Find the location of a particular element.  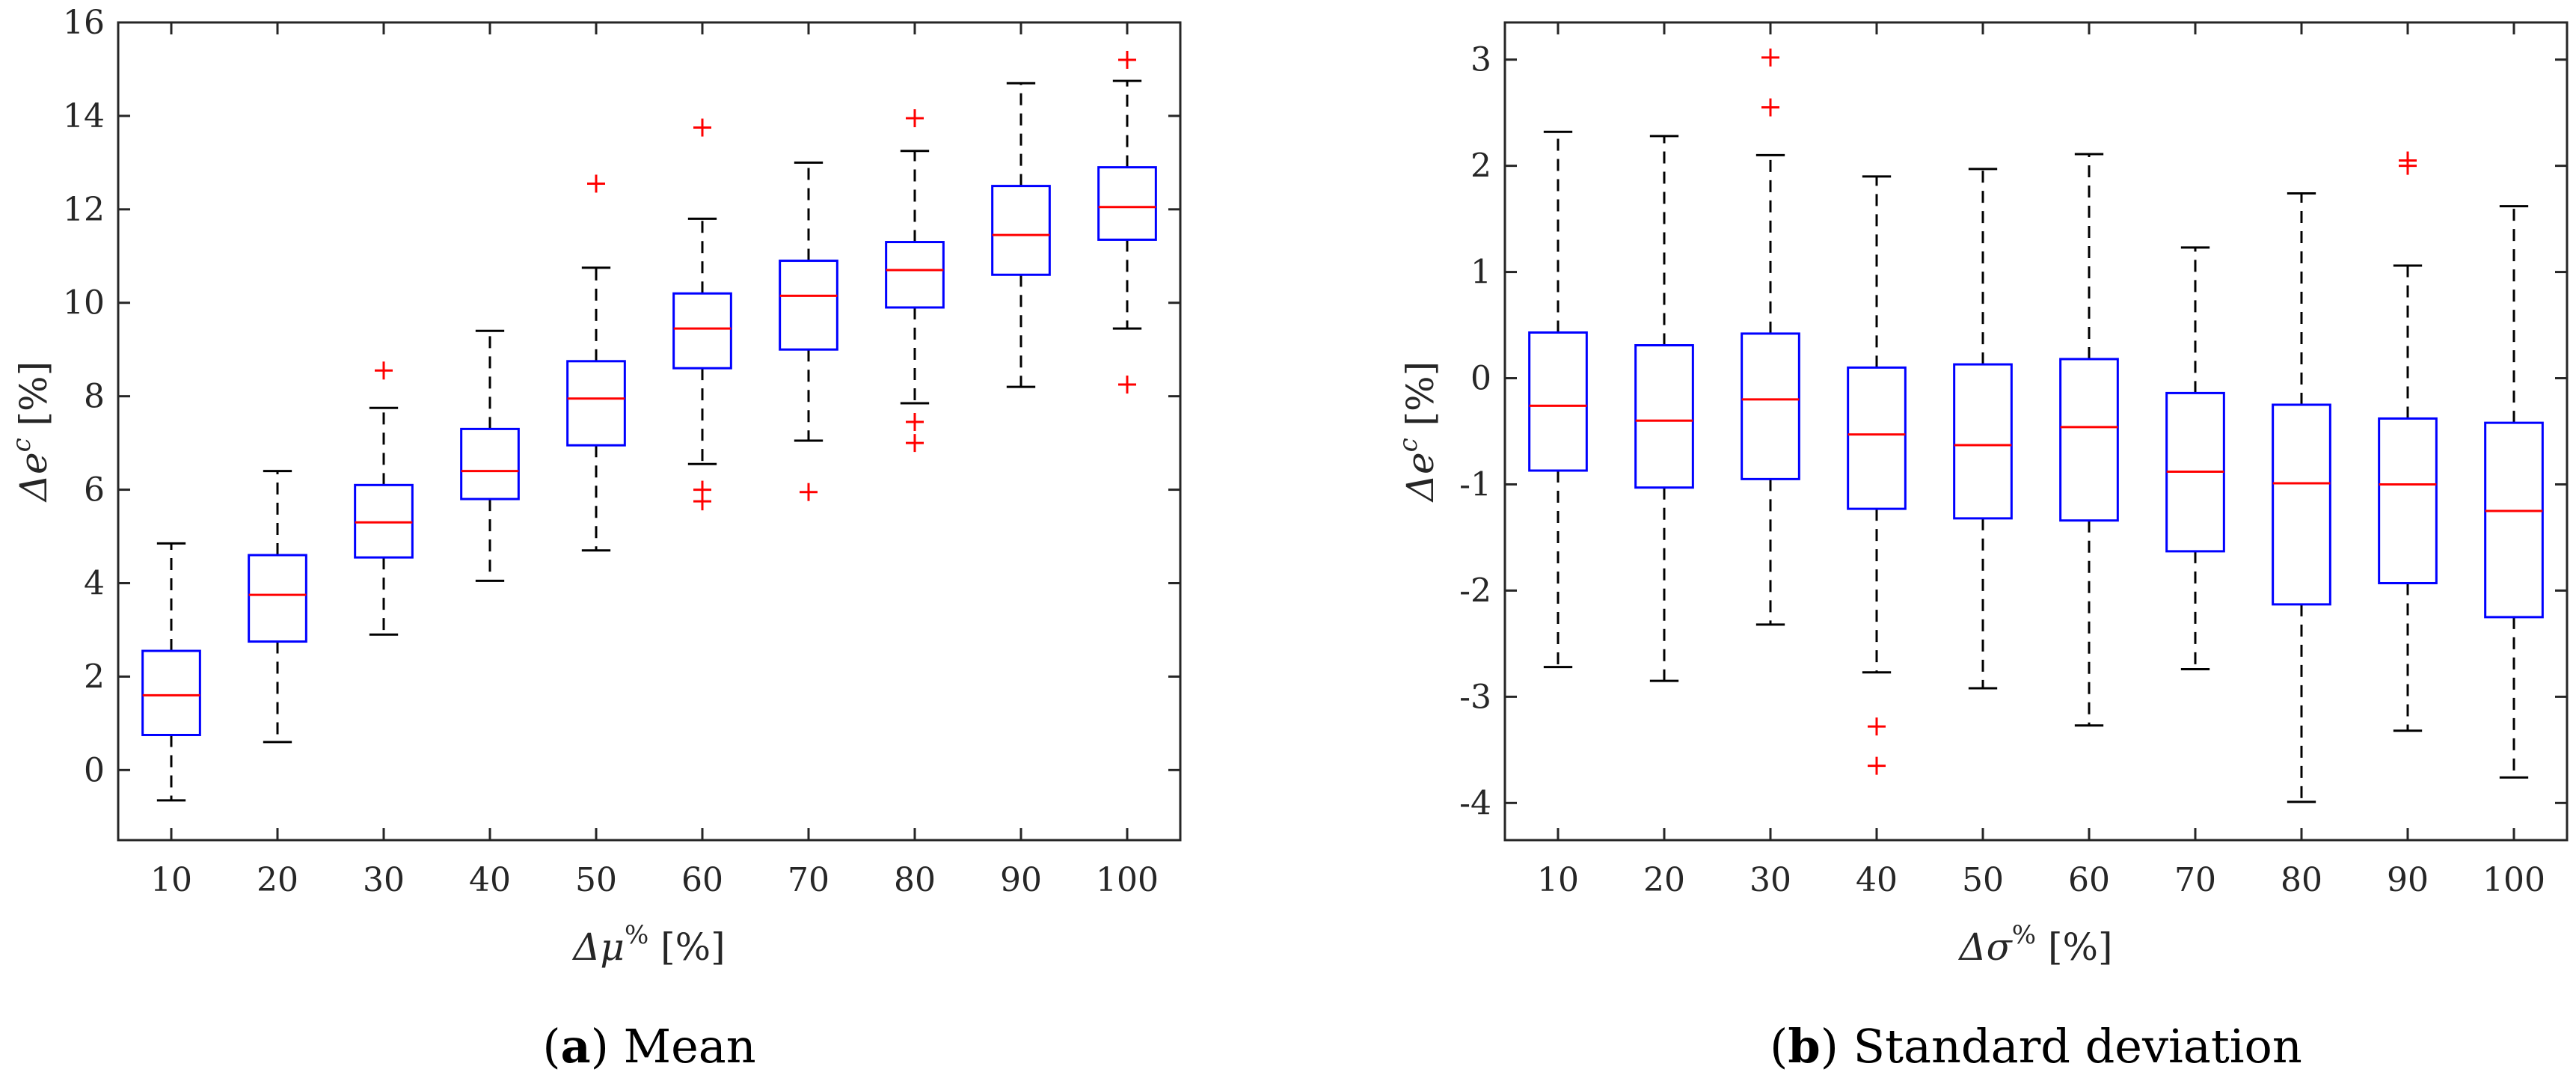

panel-b-x-tick-label: 100 is located at coordinates (2514, 880).